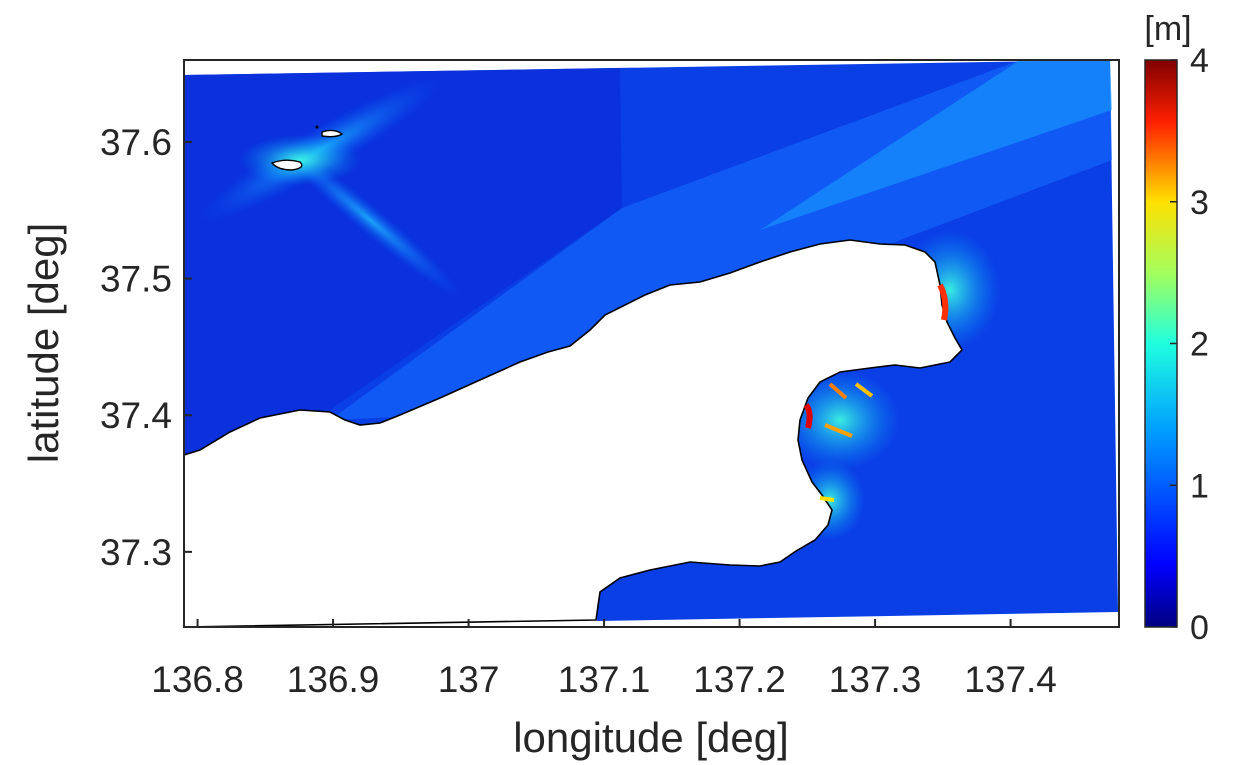 The width and height of the screenshot is (1258, 765). Describe the element at coordinates (136, 415) in the screenshot. I see `y-tick-label: 37.4` at that location.